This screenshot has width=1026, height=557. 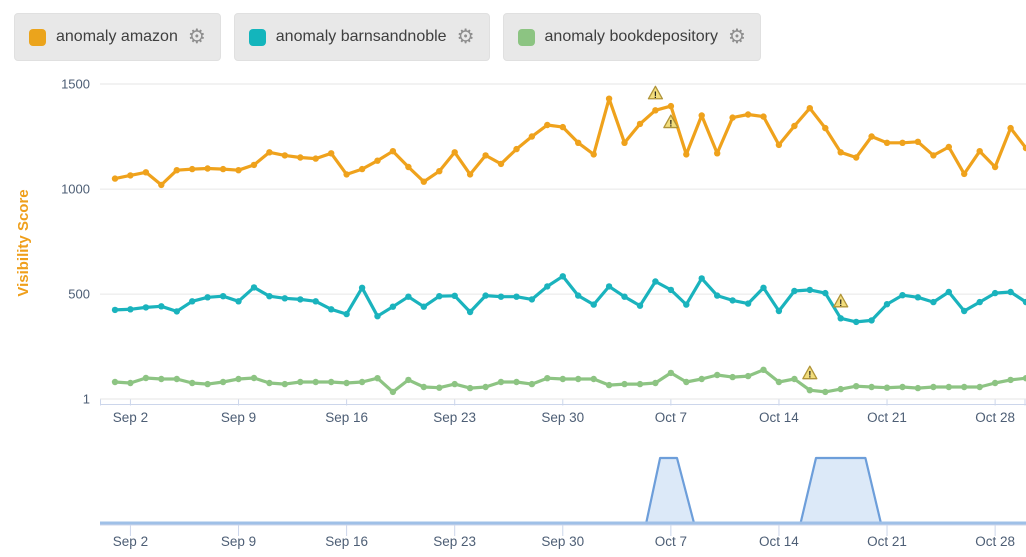 I want to click on svg-text: 1, so click(x=86, y=399).